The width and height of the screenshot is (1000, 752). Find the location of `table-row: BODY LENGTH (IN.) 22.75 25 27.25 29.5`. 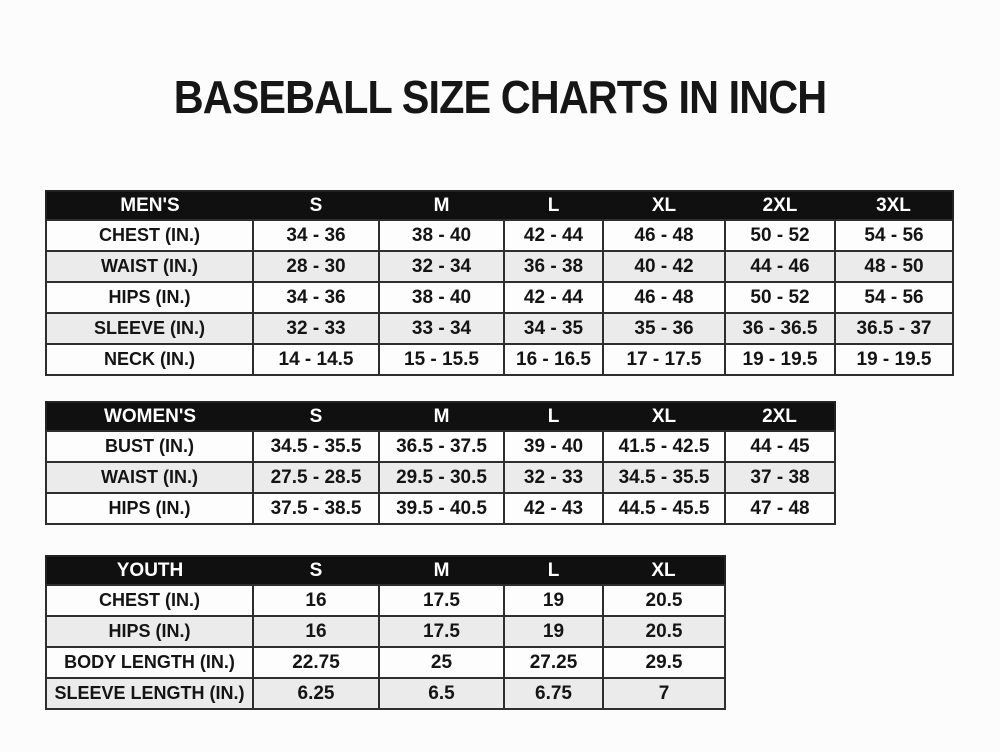

table-row: BODY LENGTH (IN.) 22.75 25 27.25 29.5 is located at coordinates (385, 662).